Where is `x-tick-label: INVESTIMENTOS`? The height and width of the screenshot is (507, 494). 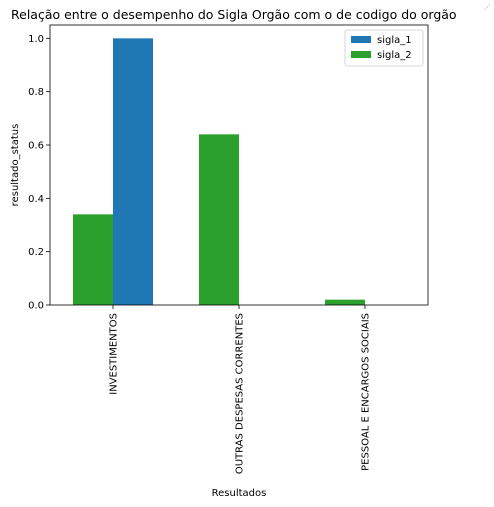 x-tick-label: INVESTIMENTOS is located at coordinates (114, 354).